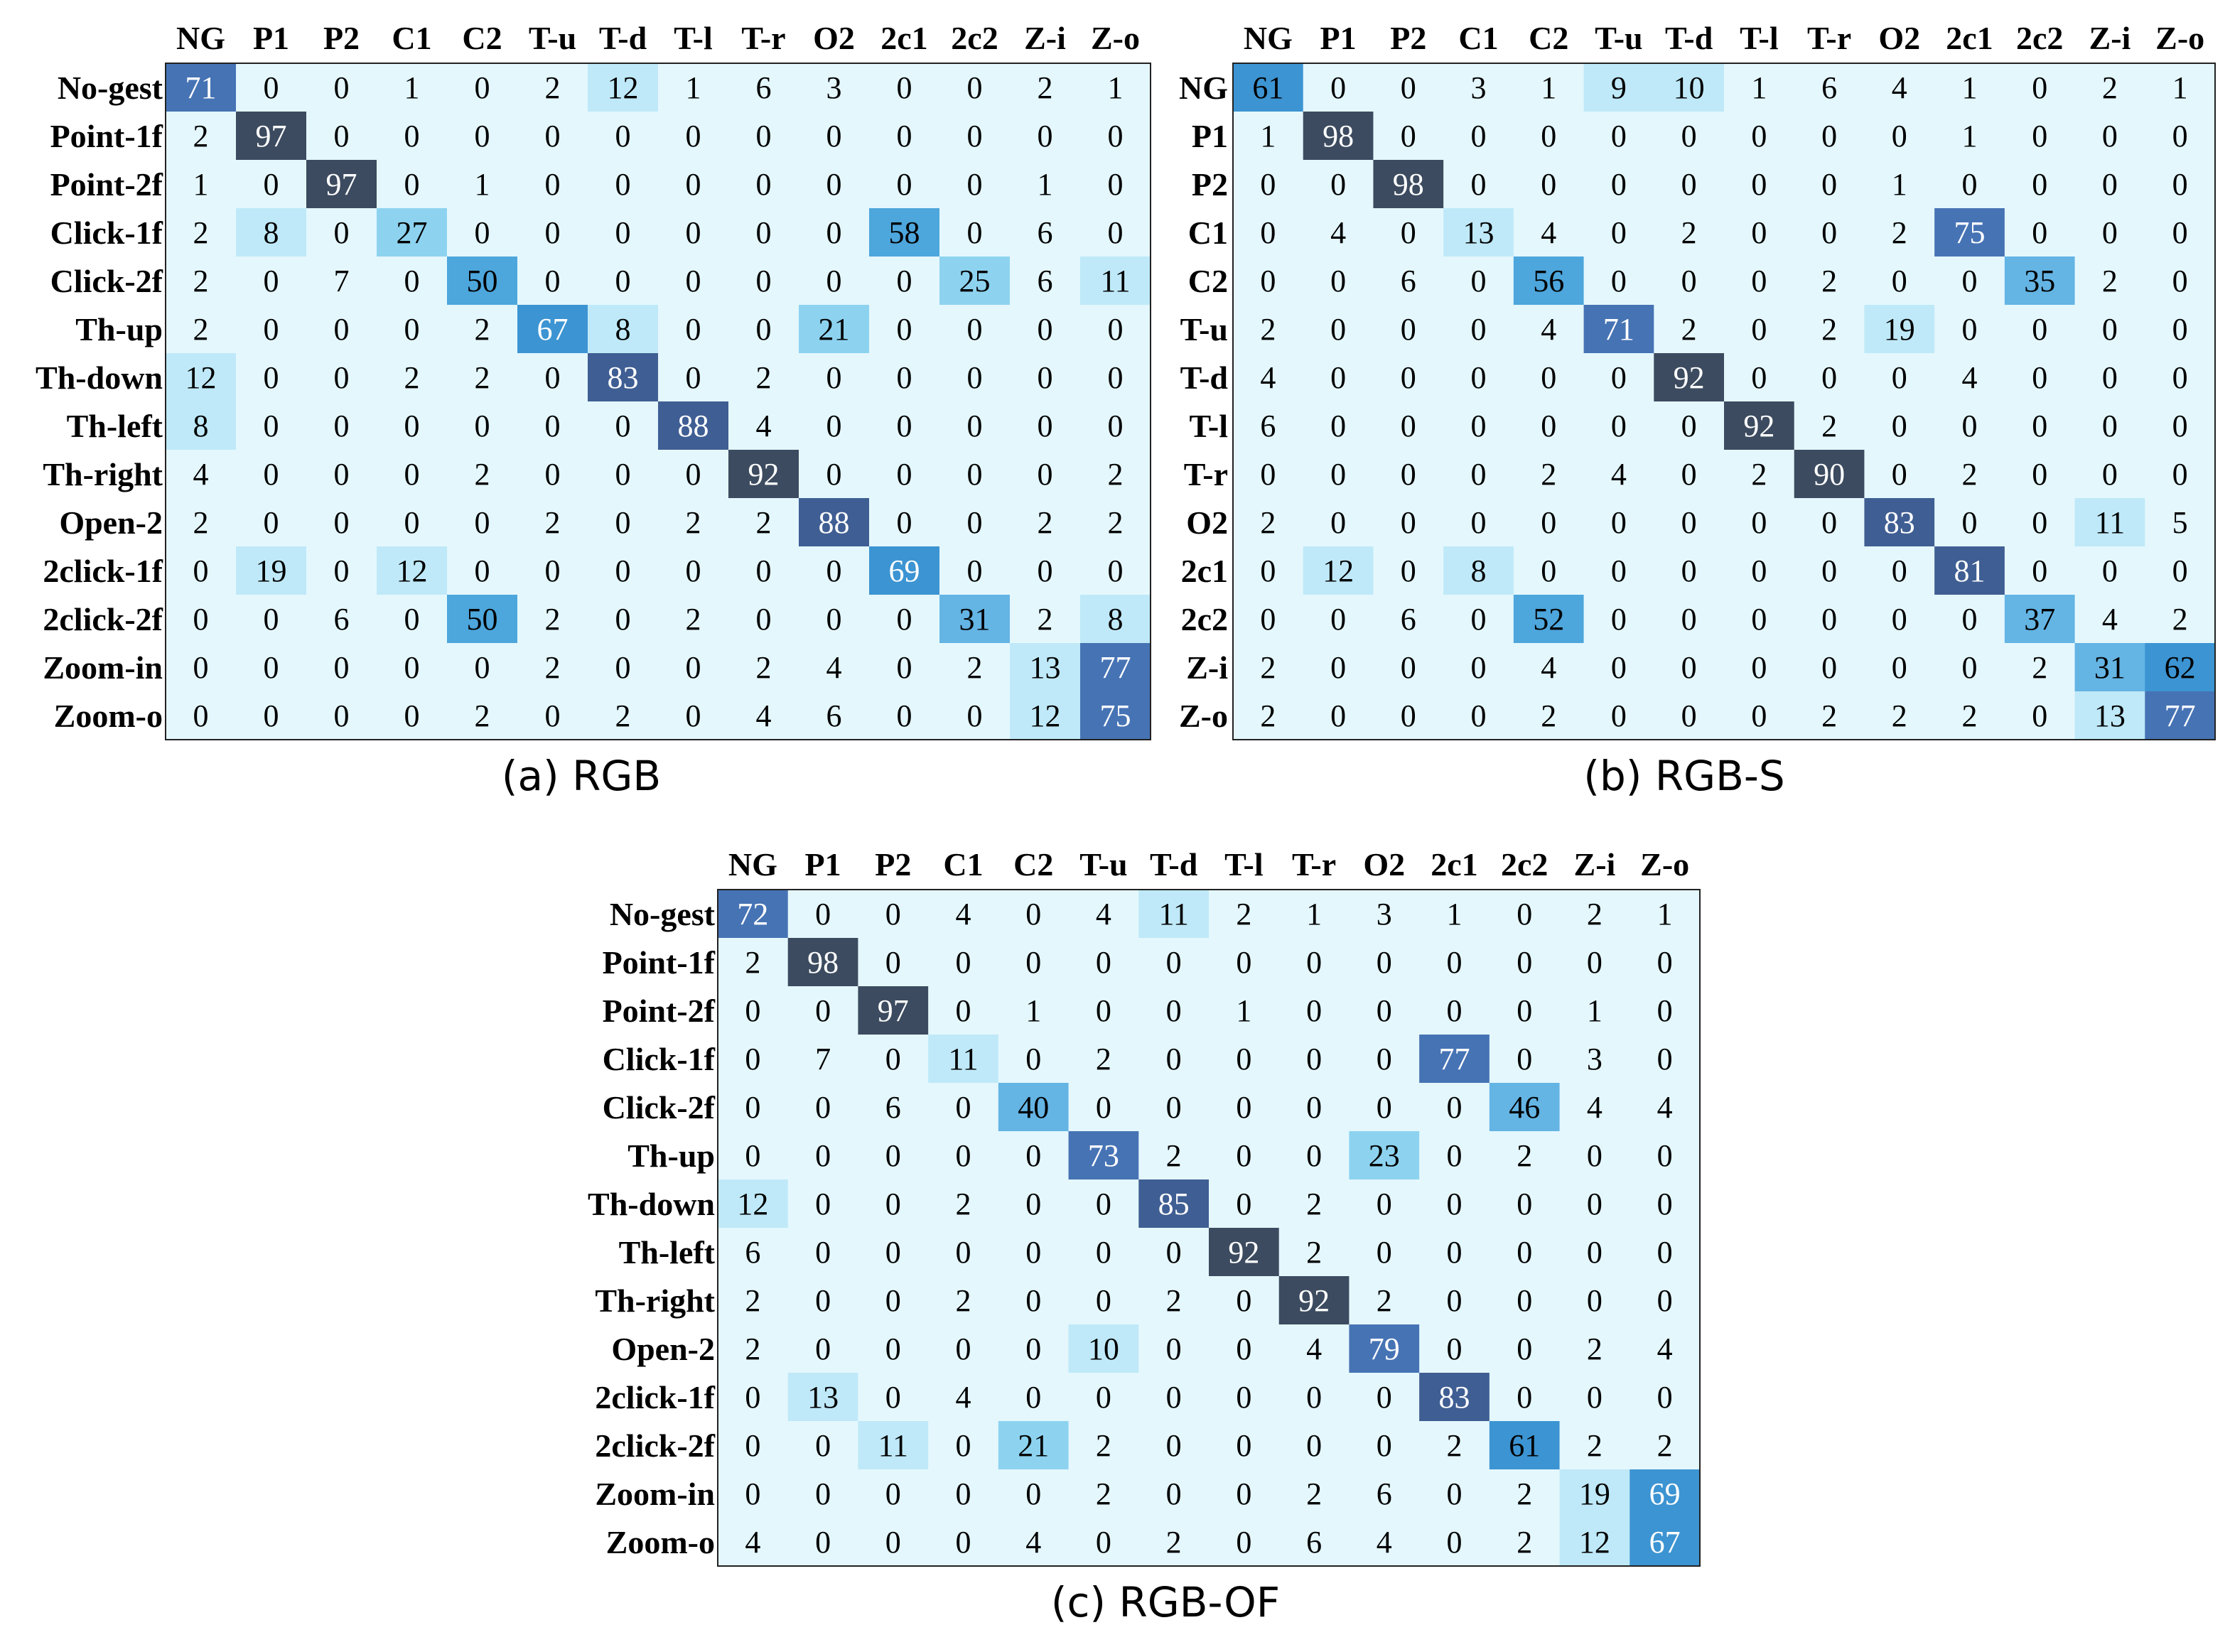 The width and height of the screenshot is (2230, 1652). I want to click on col-label: O2, so click(834, 38).